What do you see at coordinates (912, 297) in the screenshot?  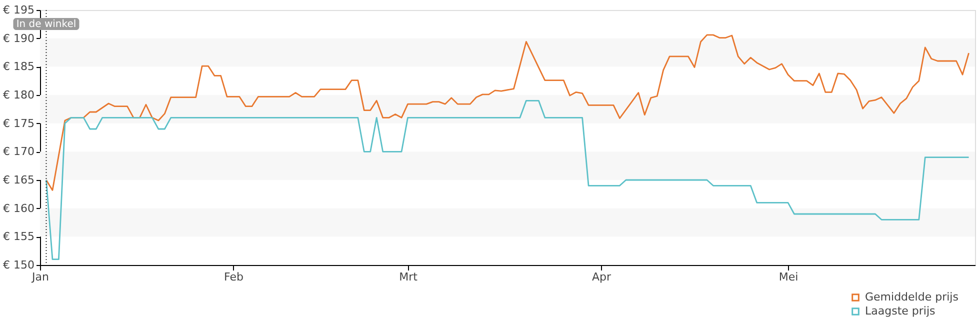 I see `legend-label: Gemiddelde prijs` at bounding box center [912, 297].